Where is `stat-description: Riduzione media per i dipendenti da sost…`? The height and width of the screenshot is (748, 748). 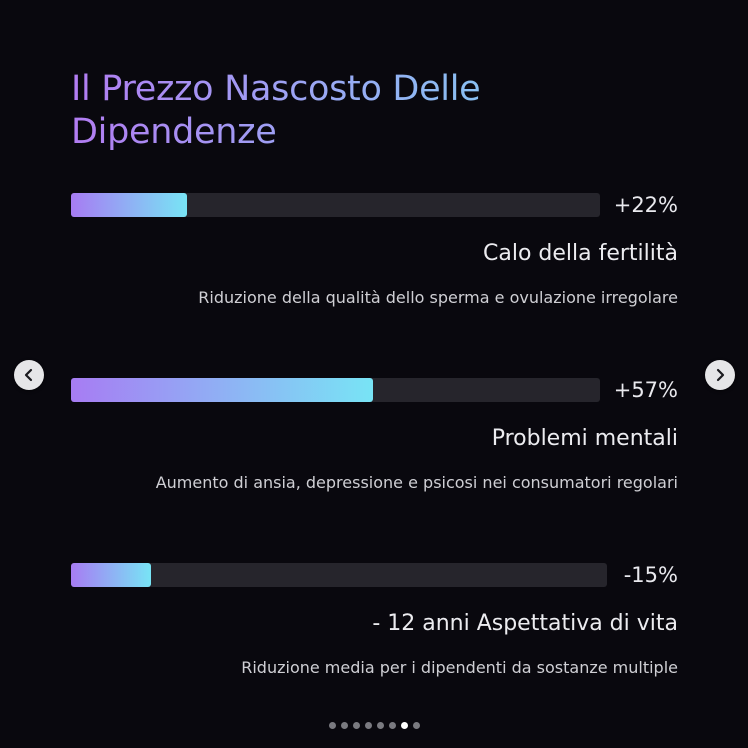
stat-description: Riduzione media per i dipendenti da sost… is located at coordinates (459, 667).